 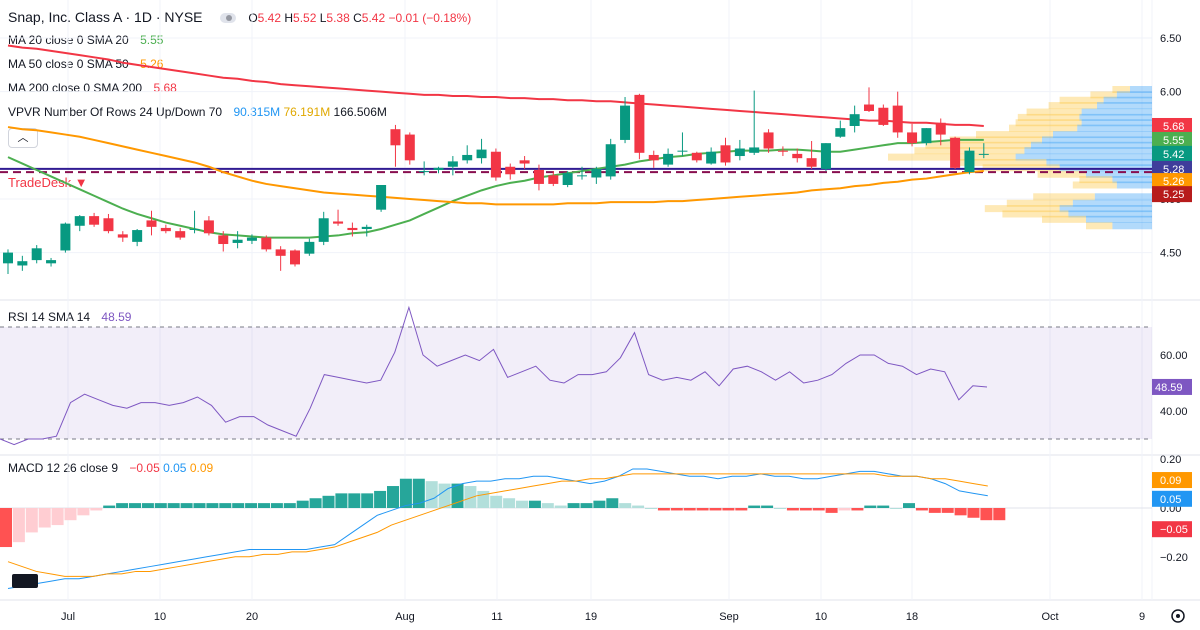 What do you see at coordinates (497, 525) in the screenshot?
I see `macd-signal-line` at bounding box center [497, 525].